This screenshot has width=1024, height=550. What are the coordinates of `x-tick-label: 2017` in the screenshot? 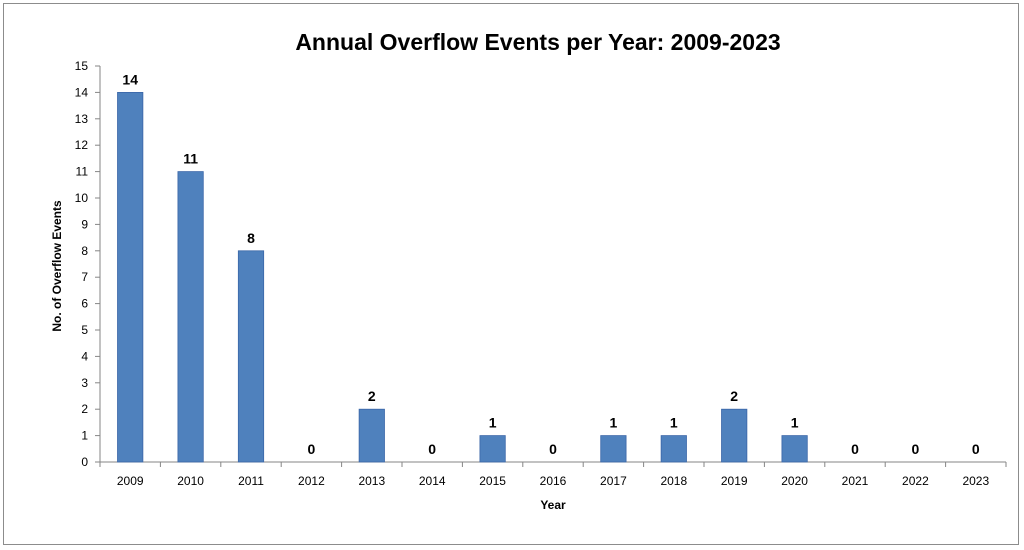 It's located at (613, 481).